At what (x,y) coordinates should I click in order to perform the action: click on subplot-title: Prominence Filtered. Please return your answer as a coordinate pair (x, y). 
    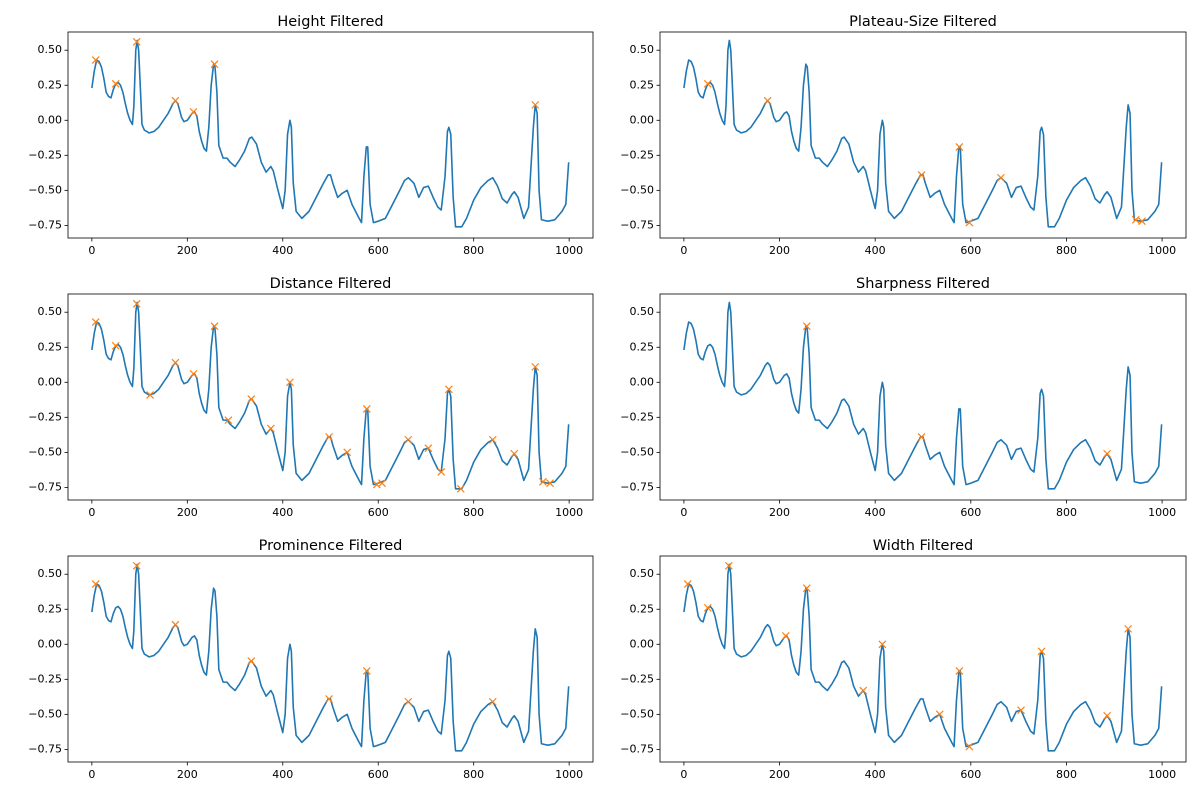
    Looking at the image, I should click on (331, 546).